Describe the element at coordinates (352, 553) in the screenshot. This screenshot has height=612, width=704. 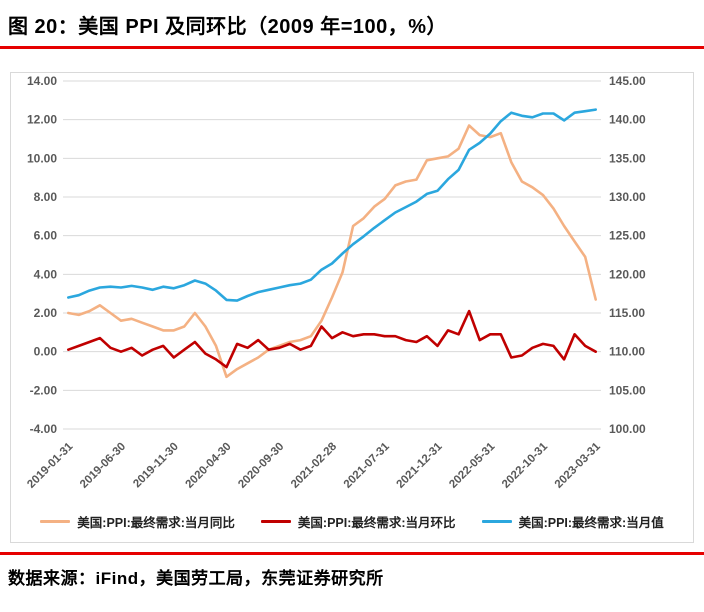
I see `source-divider` at that location.